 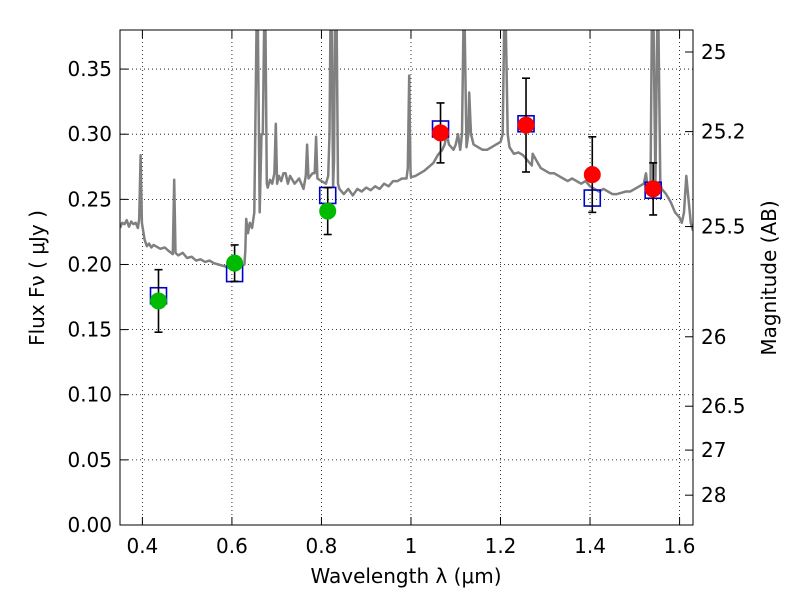 What do you see at coordinates (89, 460) in the screenshot?
I see `y-tick-label: 0.05` at bounding box center [89, 460].